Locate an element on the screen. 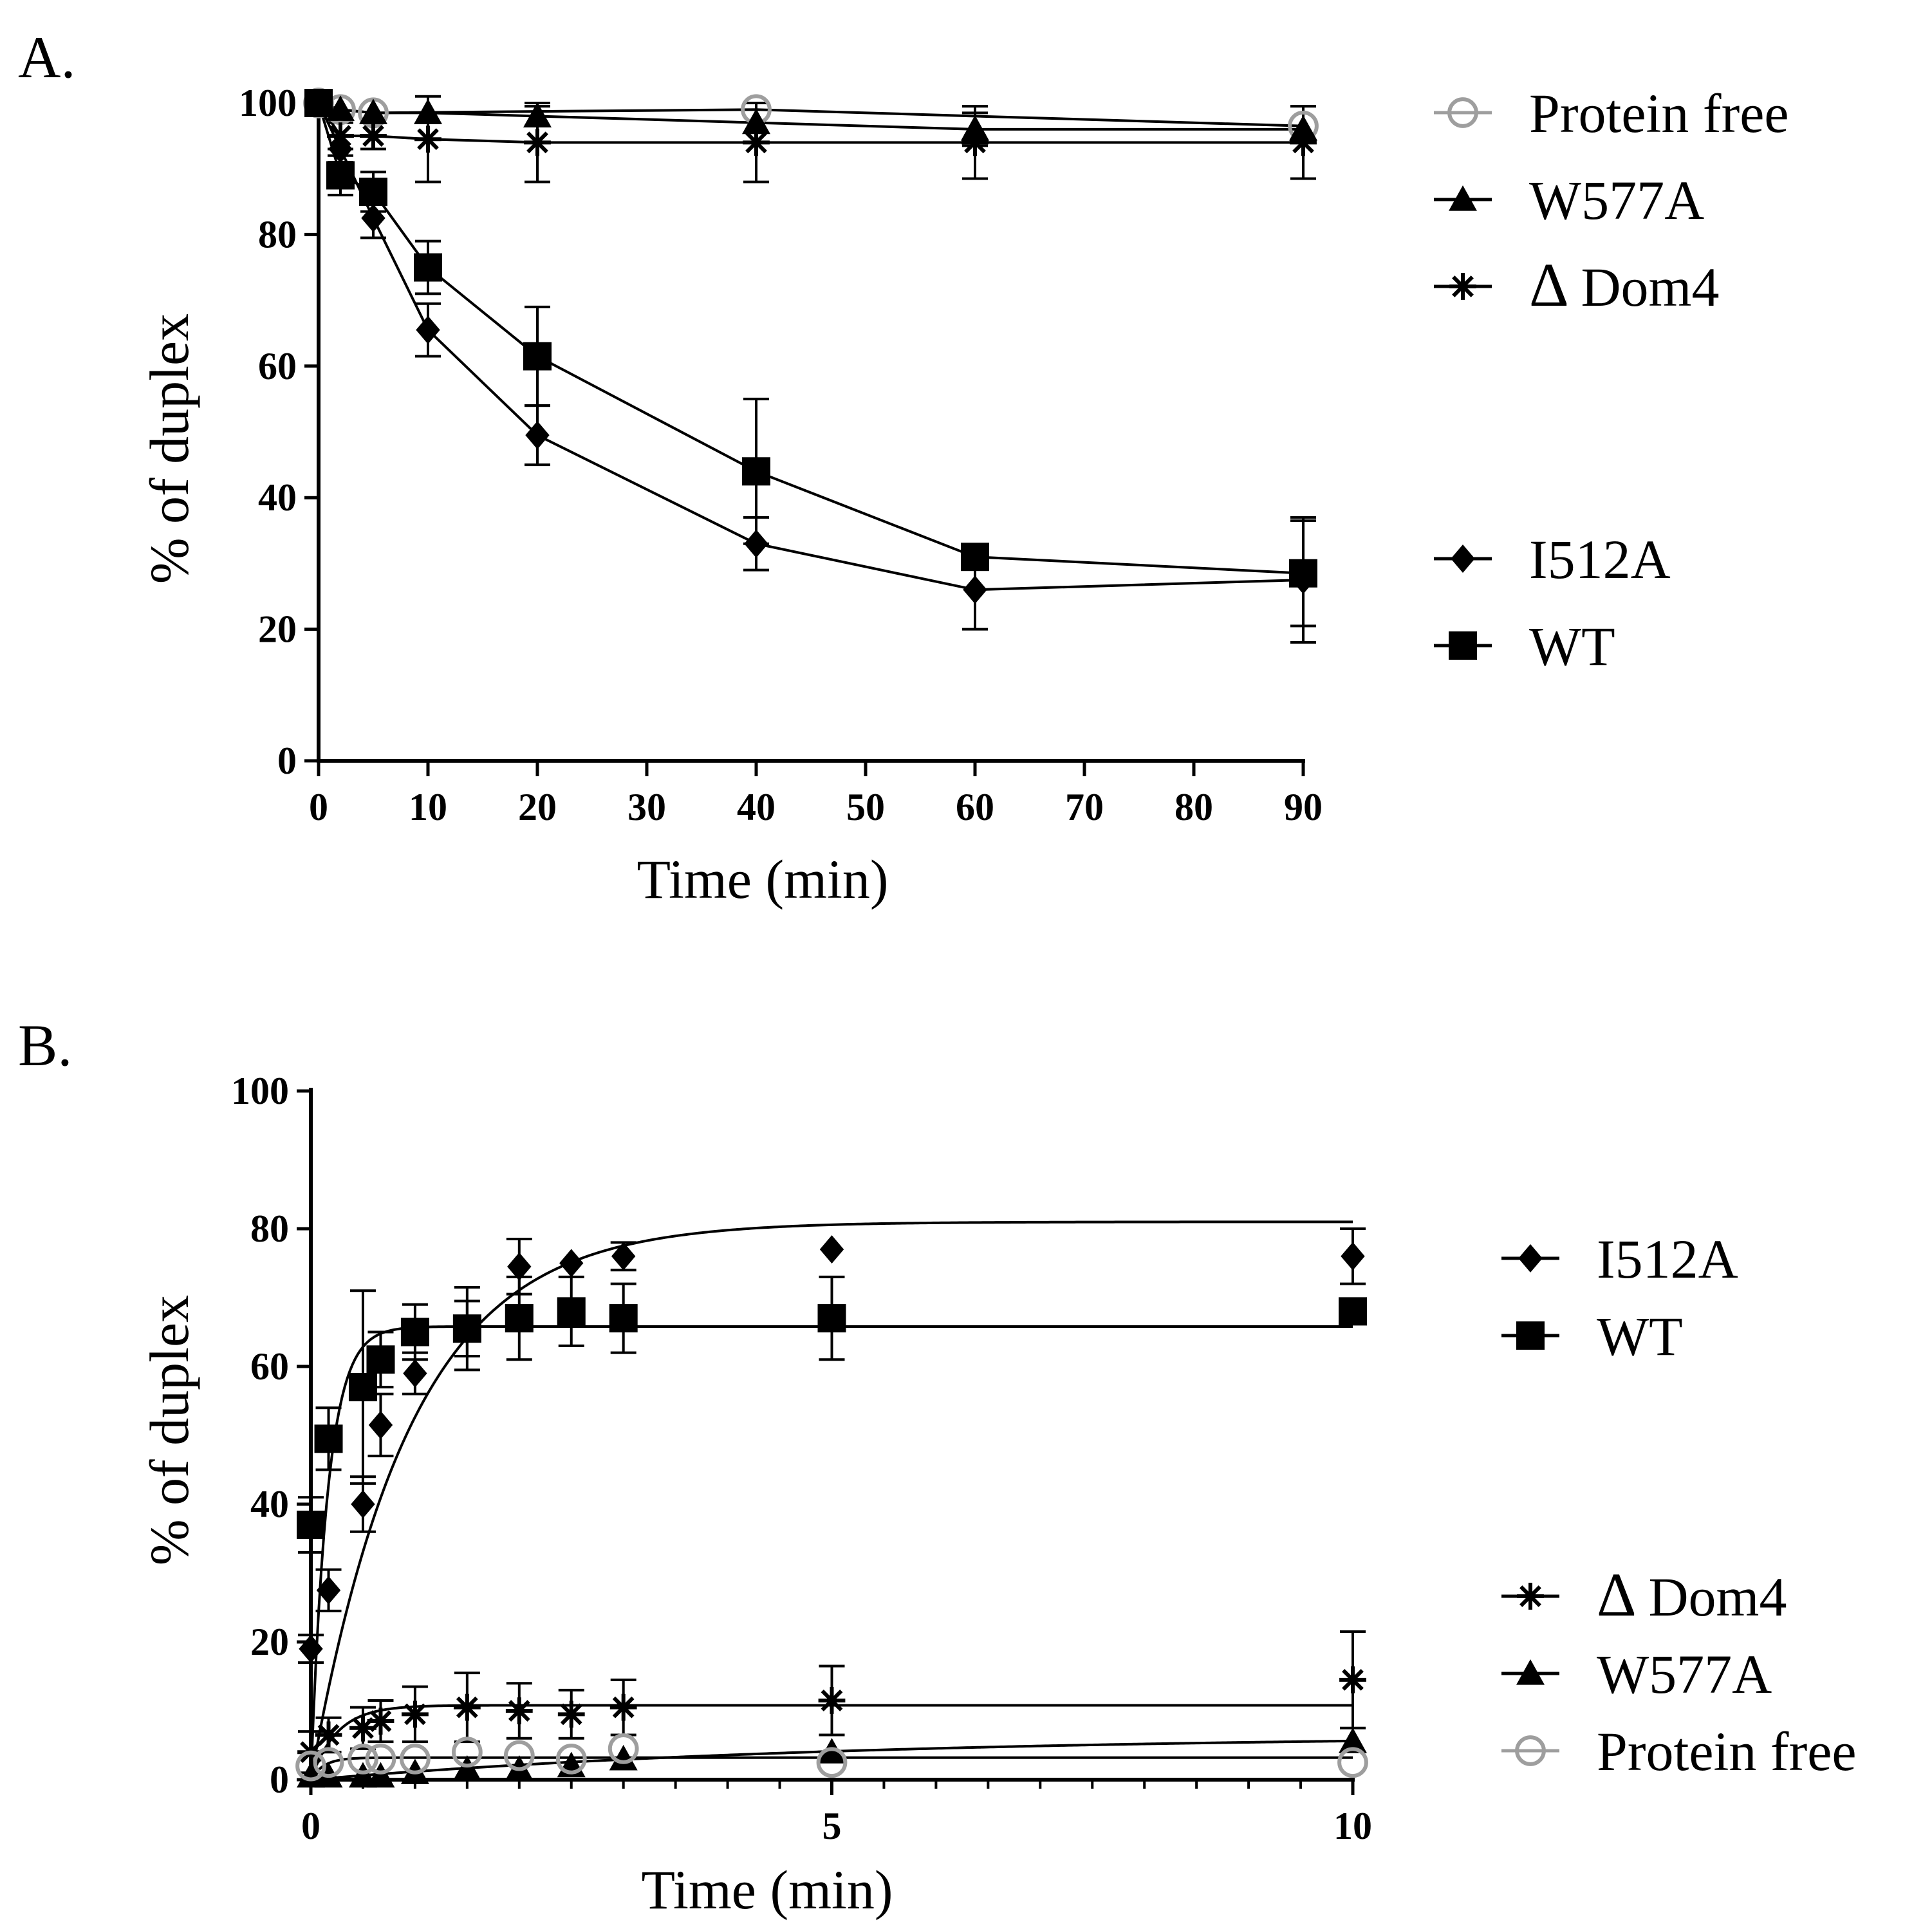 This screenshot has width=1932, height=1929. panel-a-legend-text-wt: WT is located at coordinates (1572, 646).